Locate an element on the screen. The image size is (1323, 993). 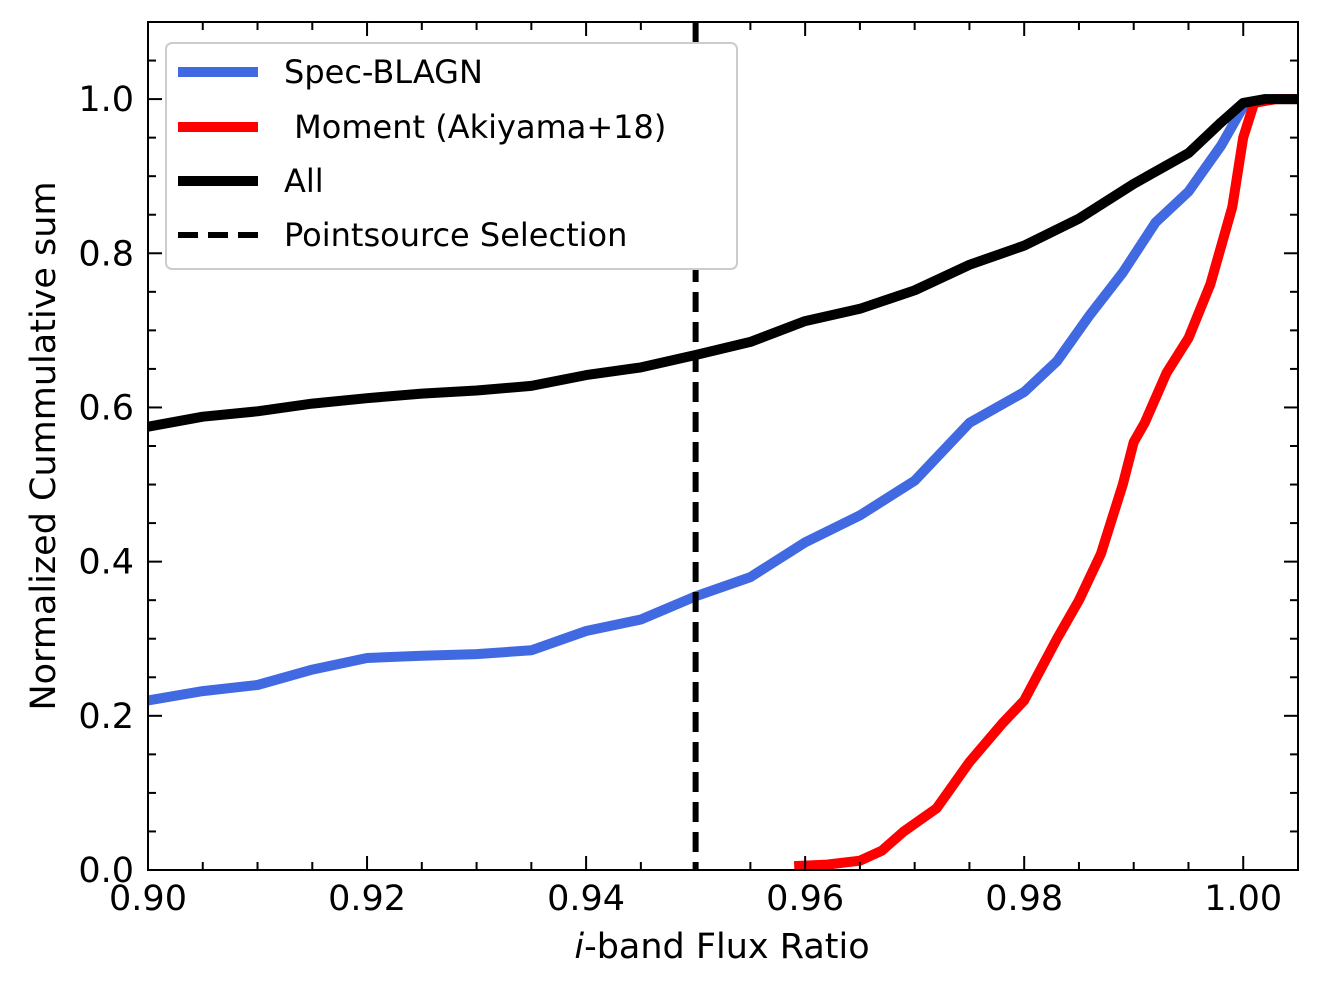
y-axis-label: Normalized Cummulative sum is located at coordinates (44, 445).